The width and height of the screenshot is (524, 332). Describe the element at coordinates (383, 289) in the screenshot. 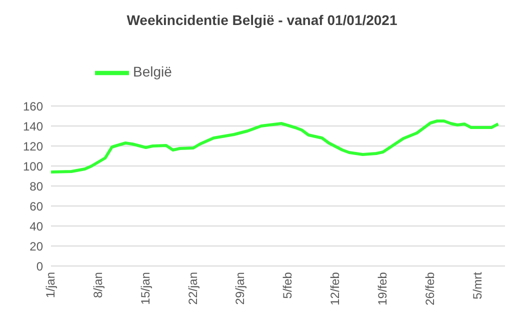

I see `x-tick-label: 19/feb` at that location.